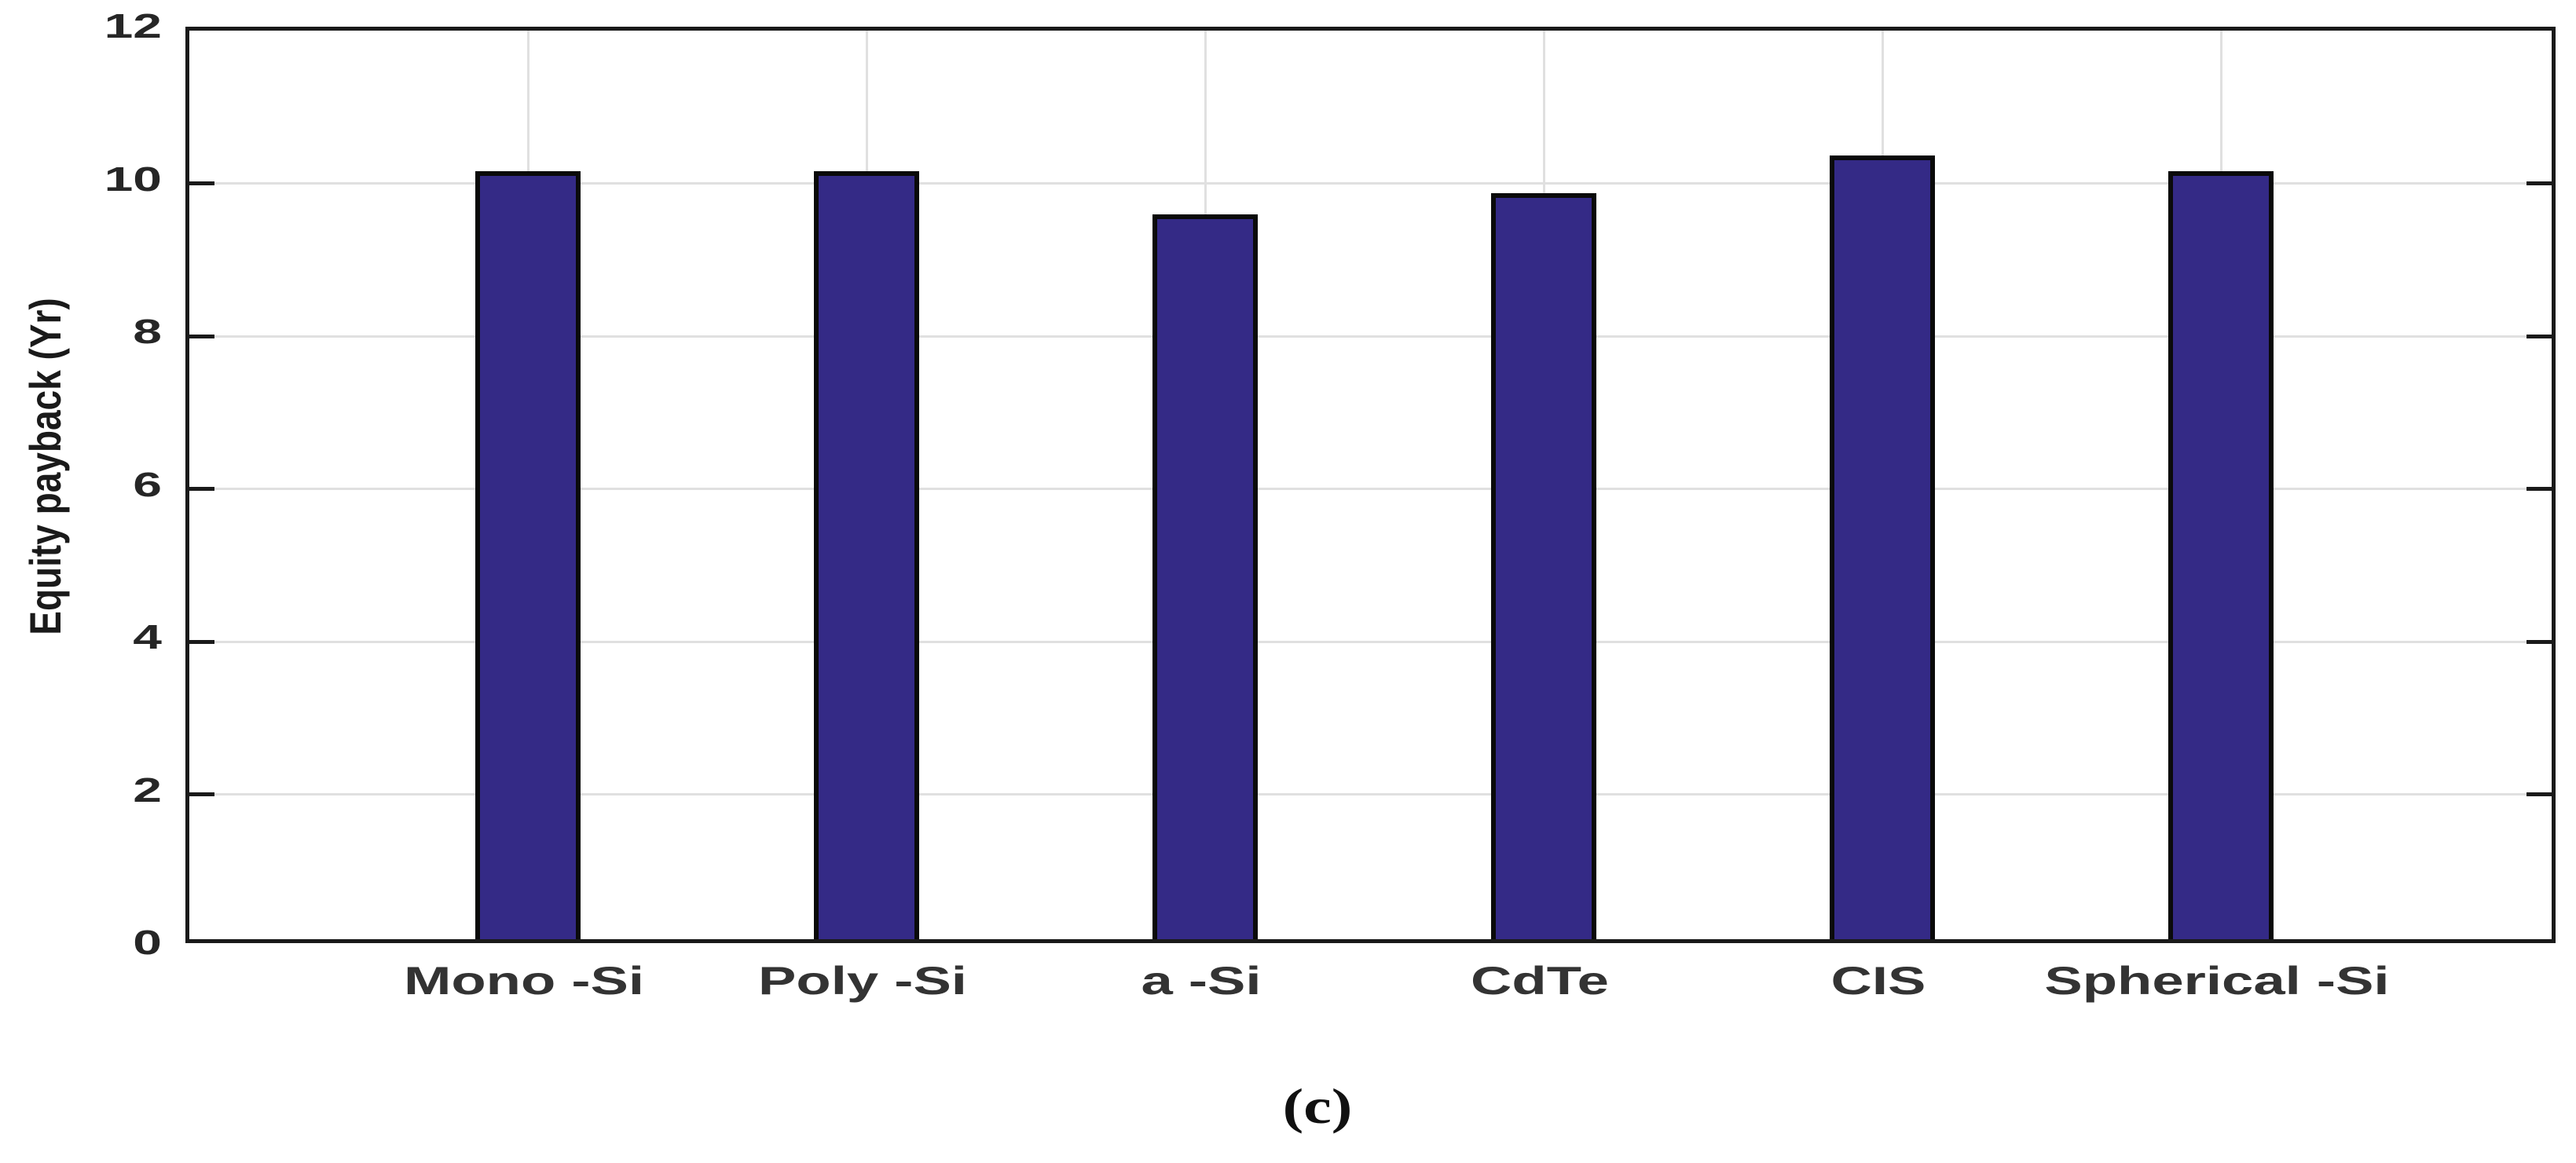 Image resolution: width=2576 pixels, height=1163 pixels. What do you see at coordinates (1878, 981) in the screenshot?
I see `x-tick-label: CIS` at bounding box center [1878, 981].